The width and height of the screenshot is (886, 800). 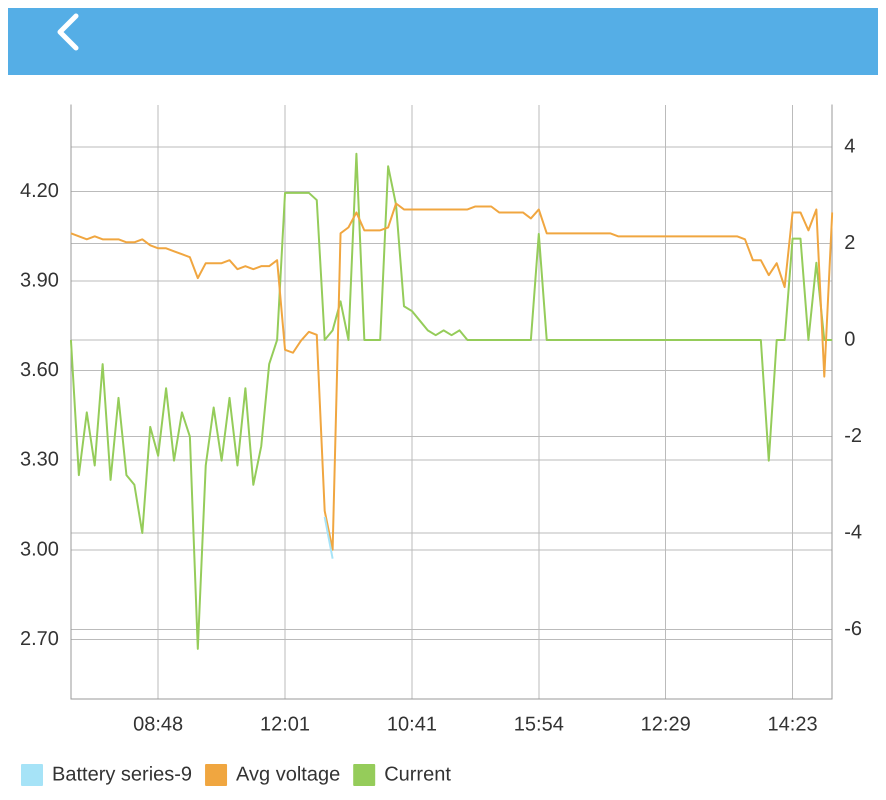 What do you see at coordinates (122, 775) in the screenshot?
I see `legend-label: Battery series-9` at bounding box center [122, 775].